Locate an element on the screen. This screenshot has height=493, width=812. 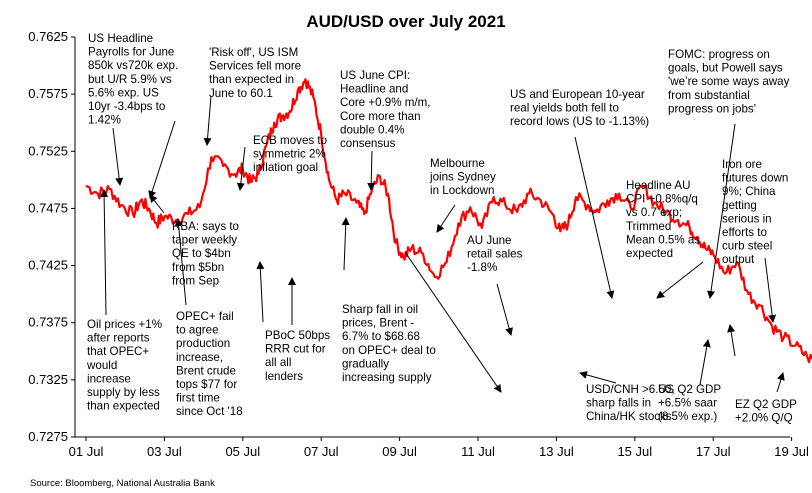
annotation-text: Melbourne joins Sydney in Lockdown is located at coordinates (462, 177).